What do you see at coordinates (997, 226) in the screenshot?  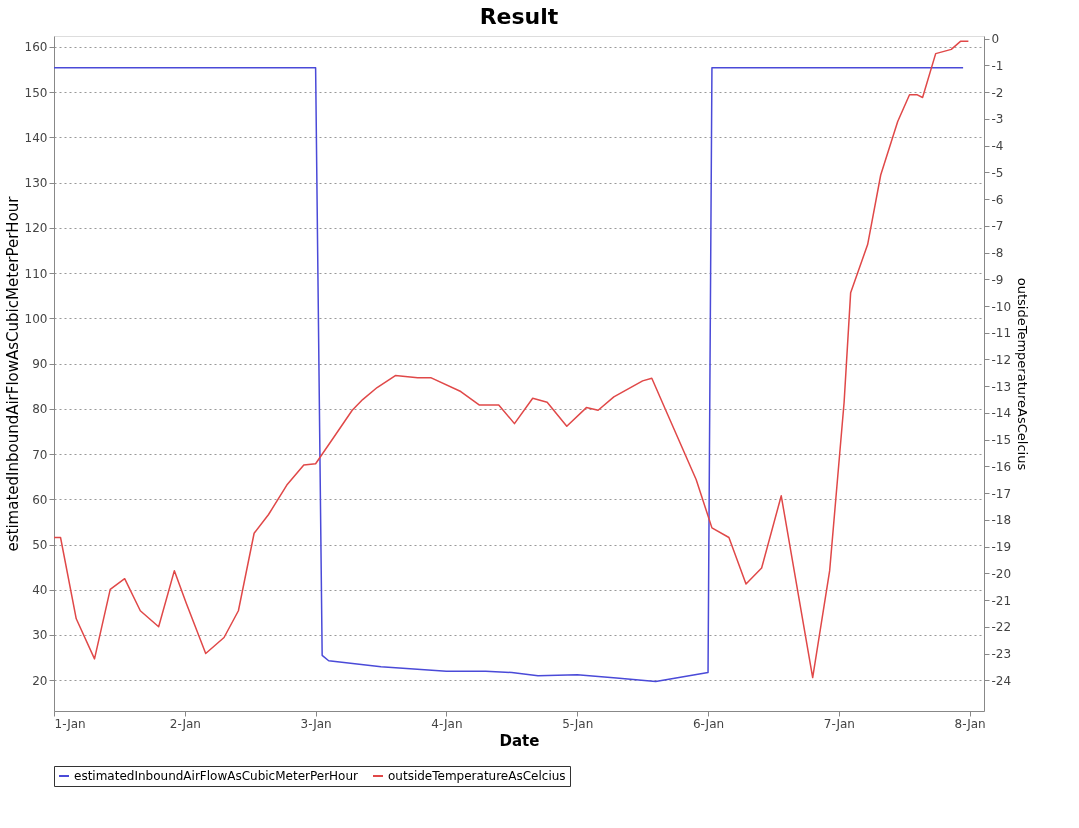 I see `y2-tick-label: -7` at bounding box center [997, 226].